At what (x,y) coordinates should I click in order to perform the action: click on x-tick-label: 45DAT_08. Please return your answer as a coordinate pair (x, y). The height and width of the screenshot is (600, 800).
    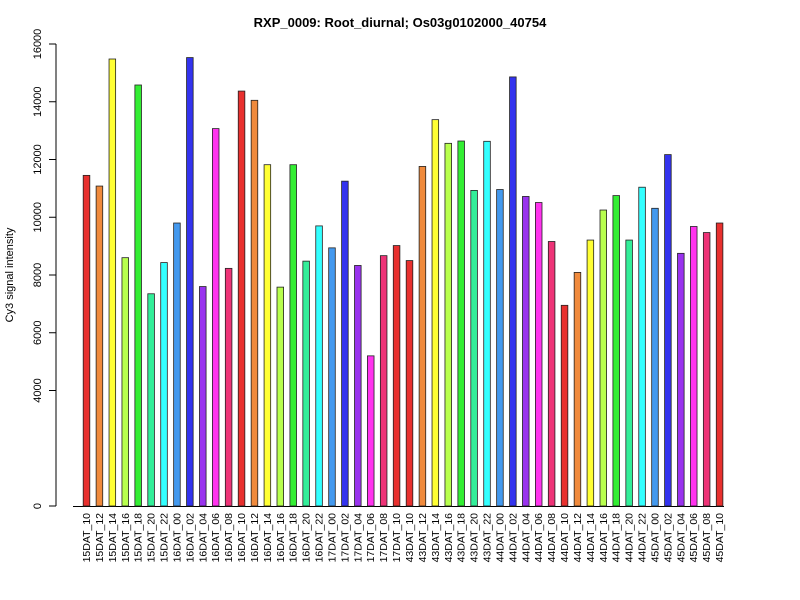
    Looking at the image, I should click on (707, 538).